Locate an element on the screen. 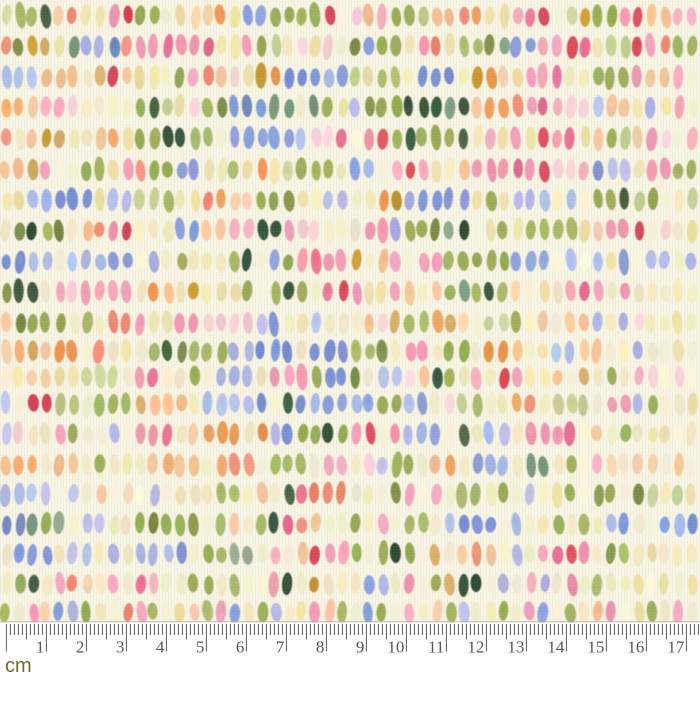 This screenshot has height=705, width=700. svg-text: 10 is located at coordinates (395, 647).